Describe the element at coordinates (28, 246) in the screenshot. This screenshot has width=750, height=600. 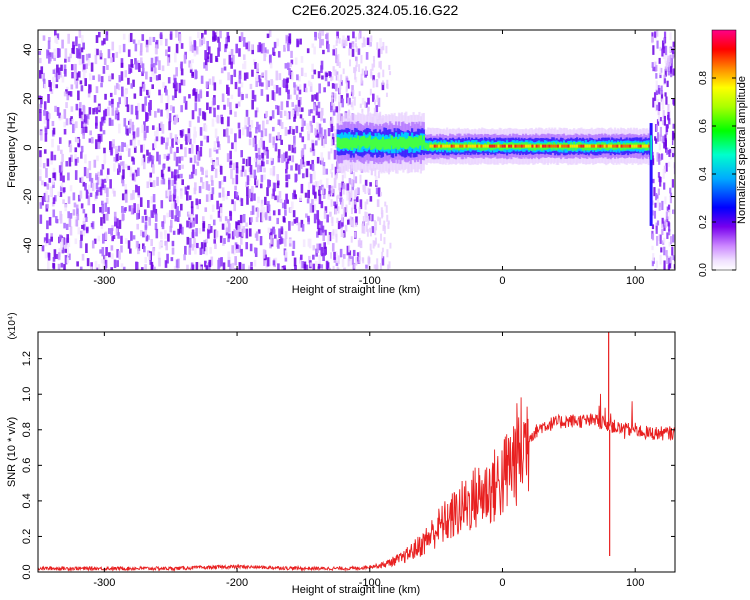
I see `spectrogram-y-tick-label: -40` at that location.